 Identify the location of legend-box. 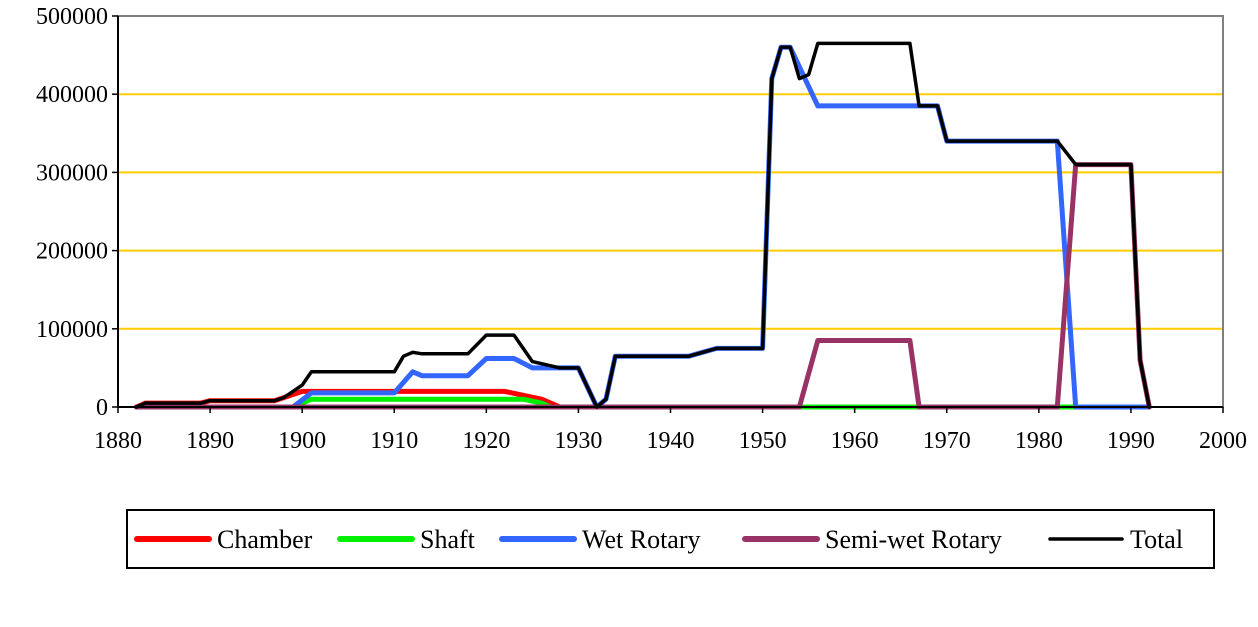
(670, 539).